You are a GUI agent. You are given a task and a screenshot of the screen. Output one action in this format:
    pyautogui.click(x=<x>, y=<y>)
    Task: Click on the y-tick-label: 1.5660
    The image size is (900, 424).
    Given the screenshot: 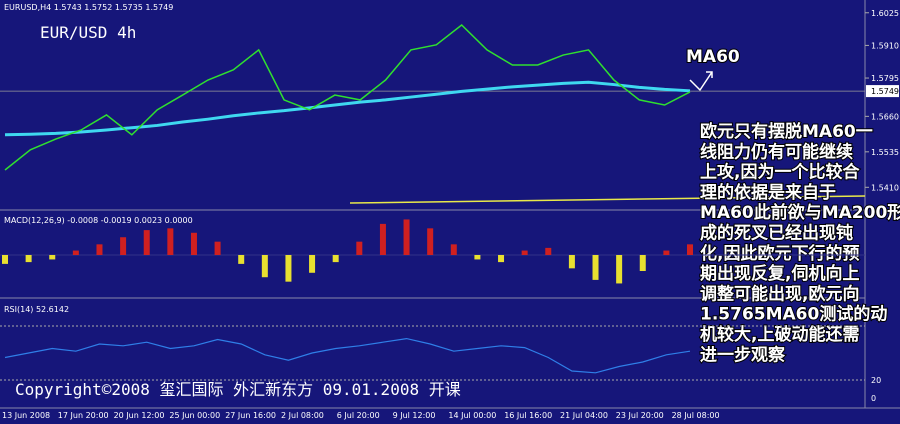 What is the action you would take?
    pyautogui.click(x=885, y=116)
    